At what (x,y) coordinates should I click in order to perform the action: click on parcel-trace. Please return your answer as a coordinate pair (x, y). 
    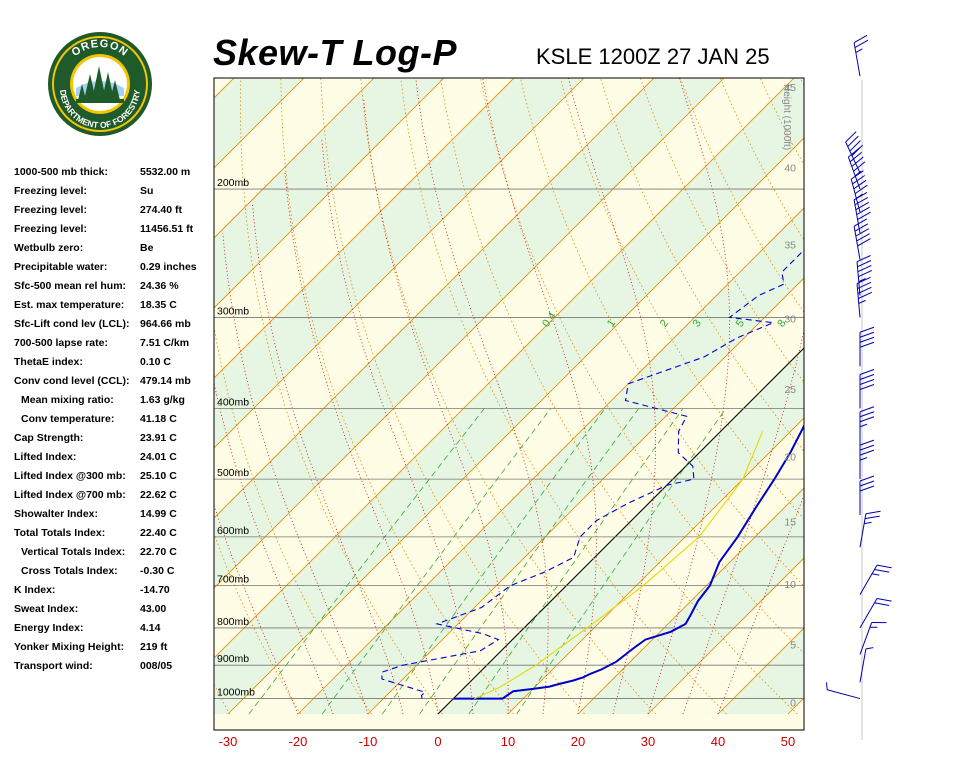
    Looking at the image, I should click on (619, 565).